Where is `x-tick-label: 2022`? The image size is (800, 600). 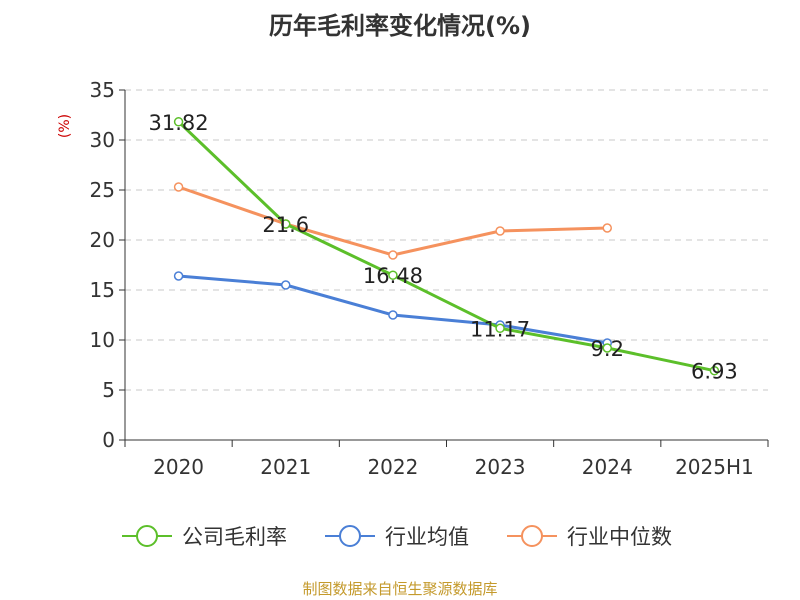 x-tick-label: 2022 is located at coordinates (392, 467).